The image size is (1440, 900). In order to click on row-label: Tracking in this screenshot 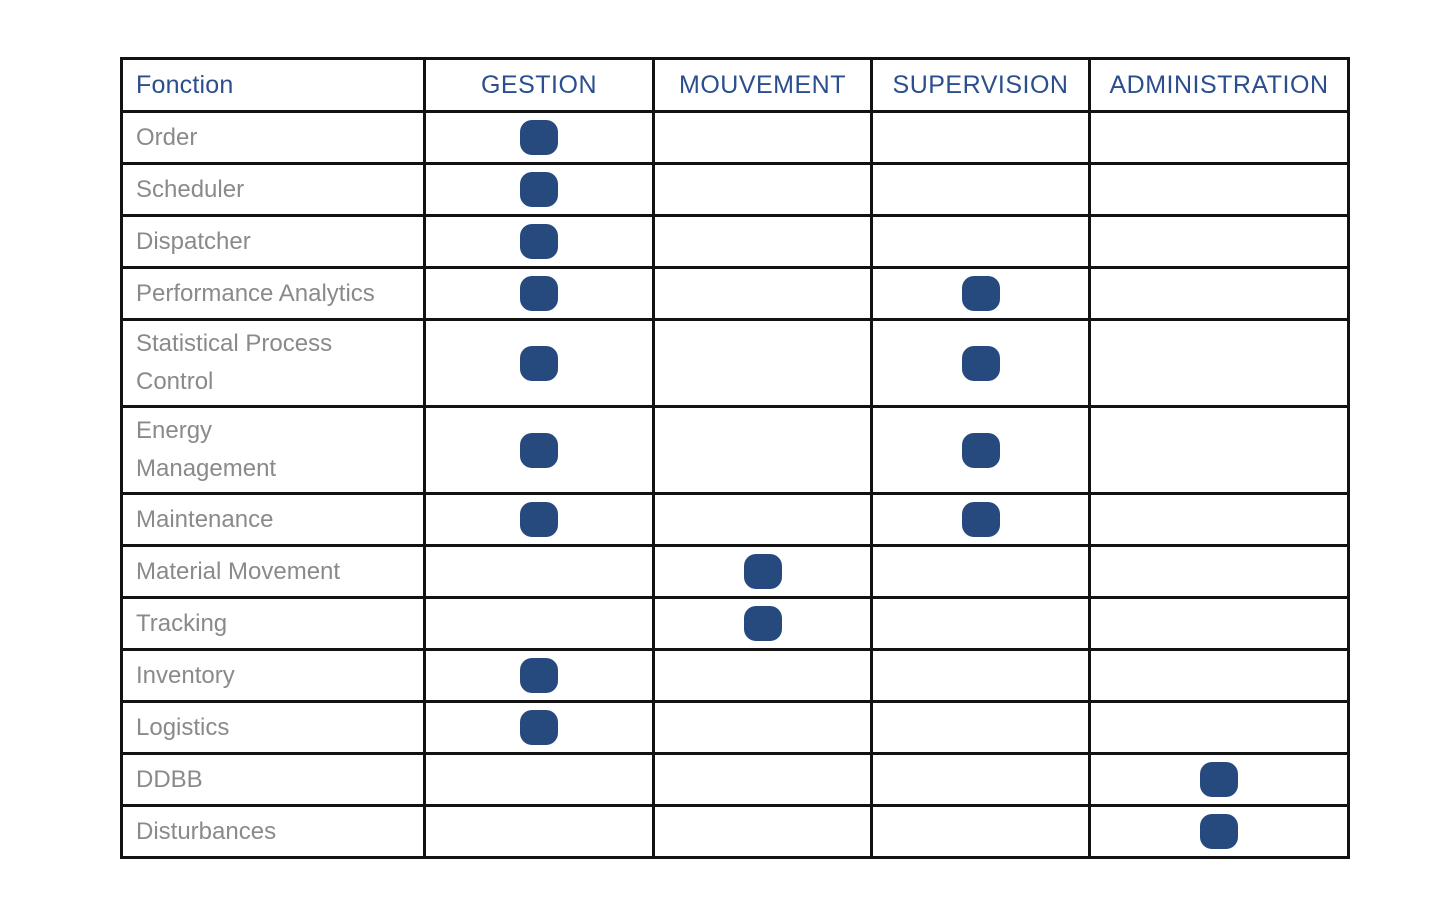, I will do `click(273, 623)`.